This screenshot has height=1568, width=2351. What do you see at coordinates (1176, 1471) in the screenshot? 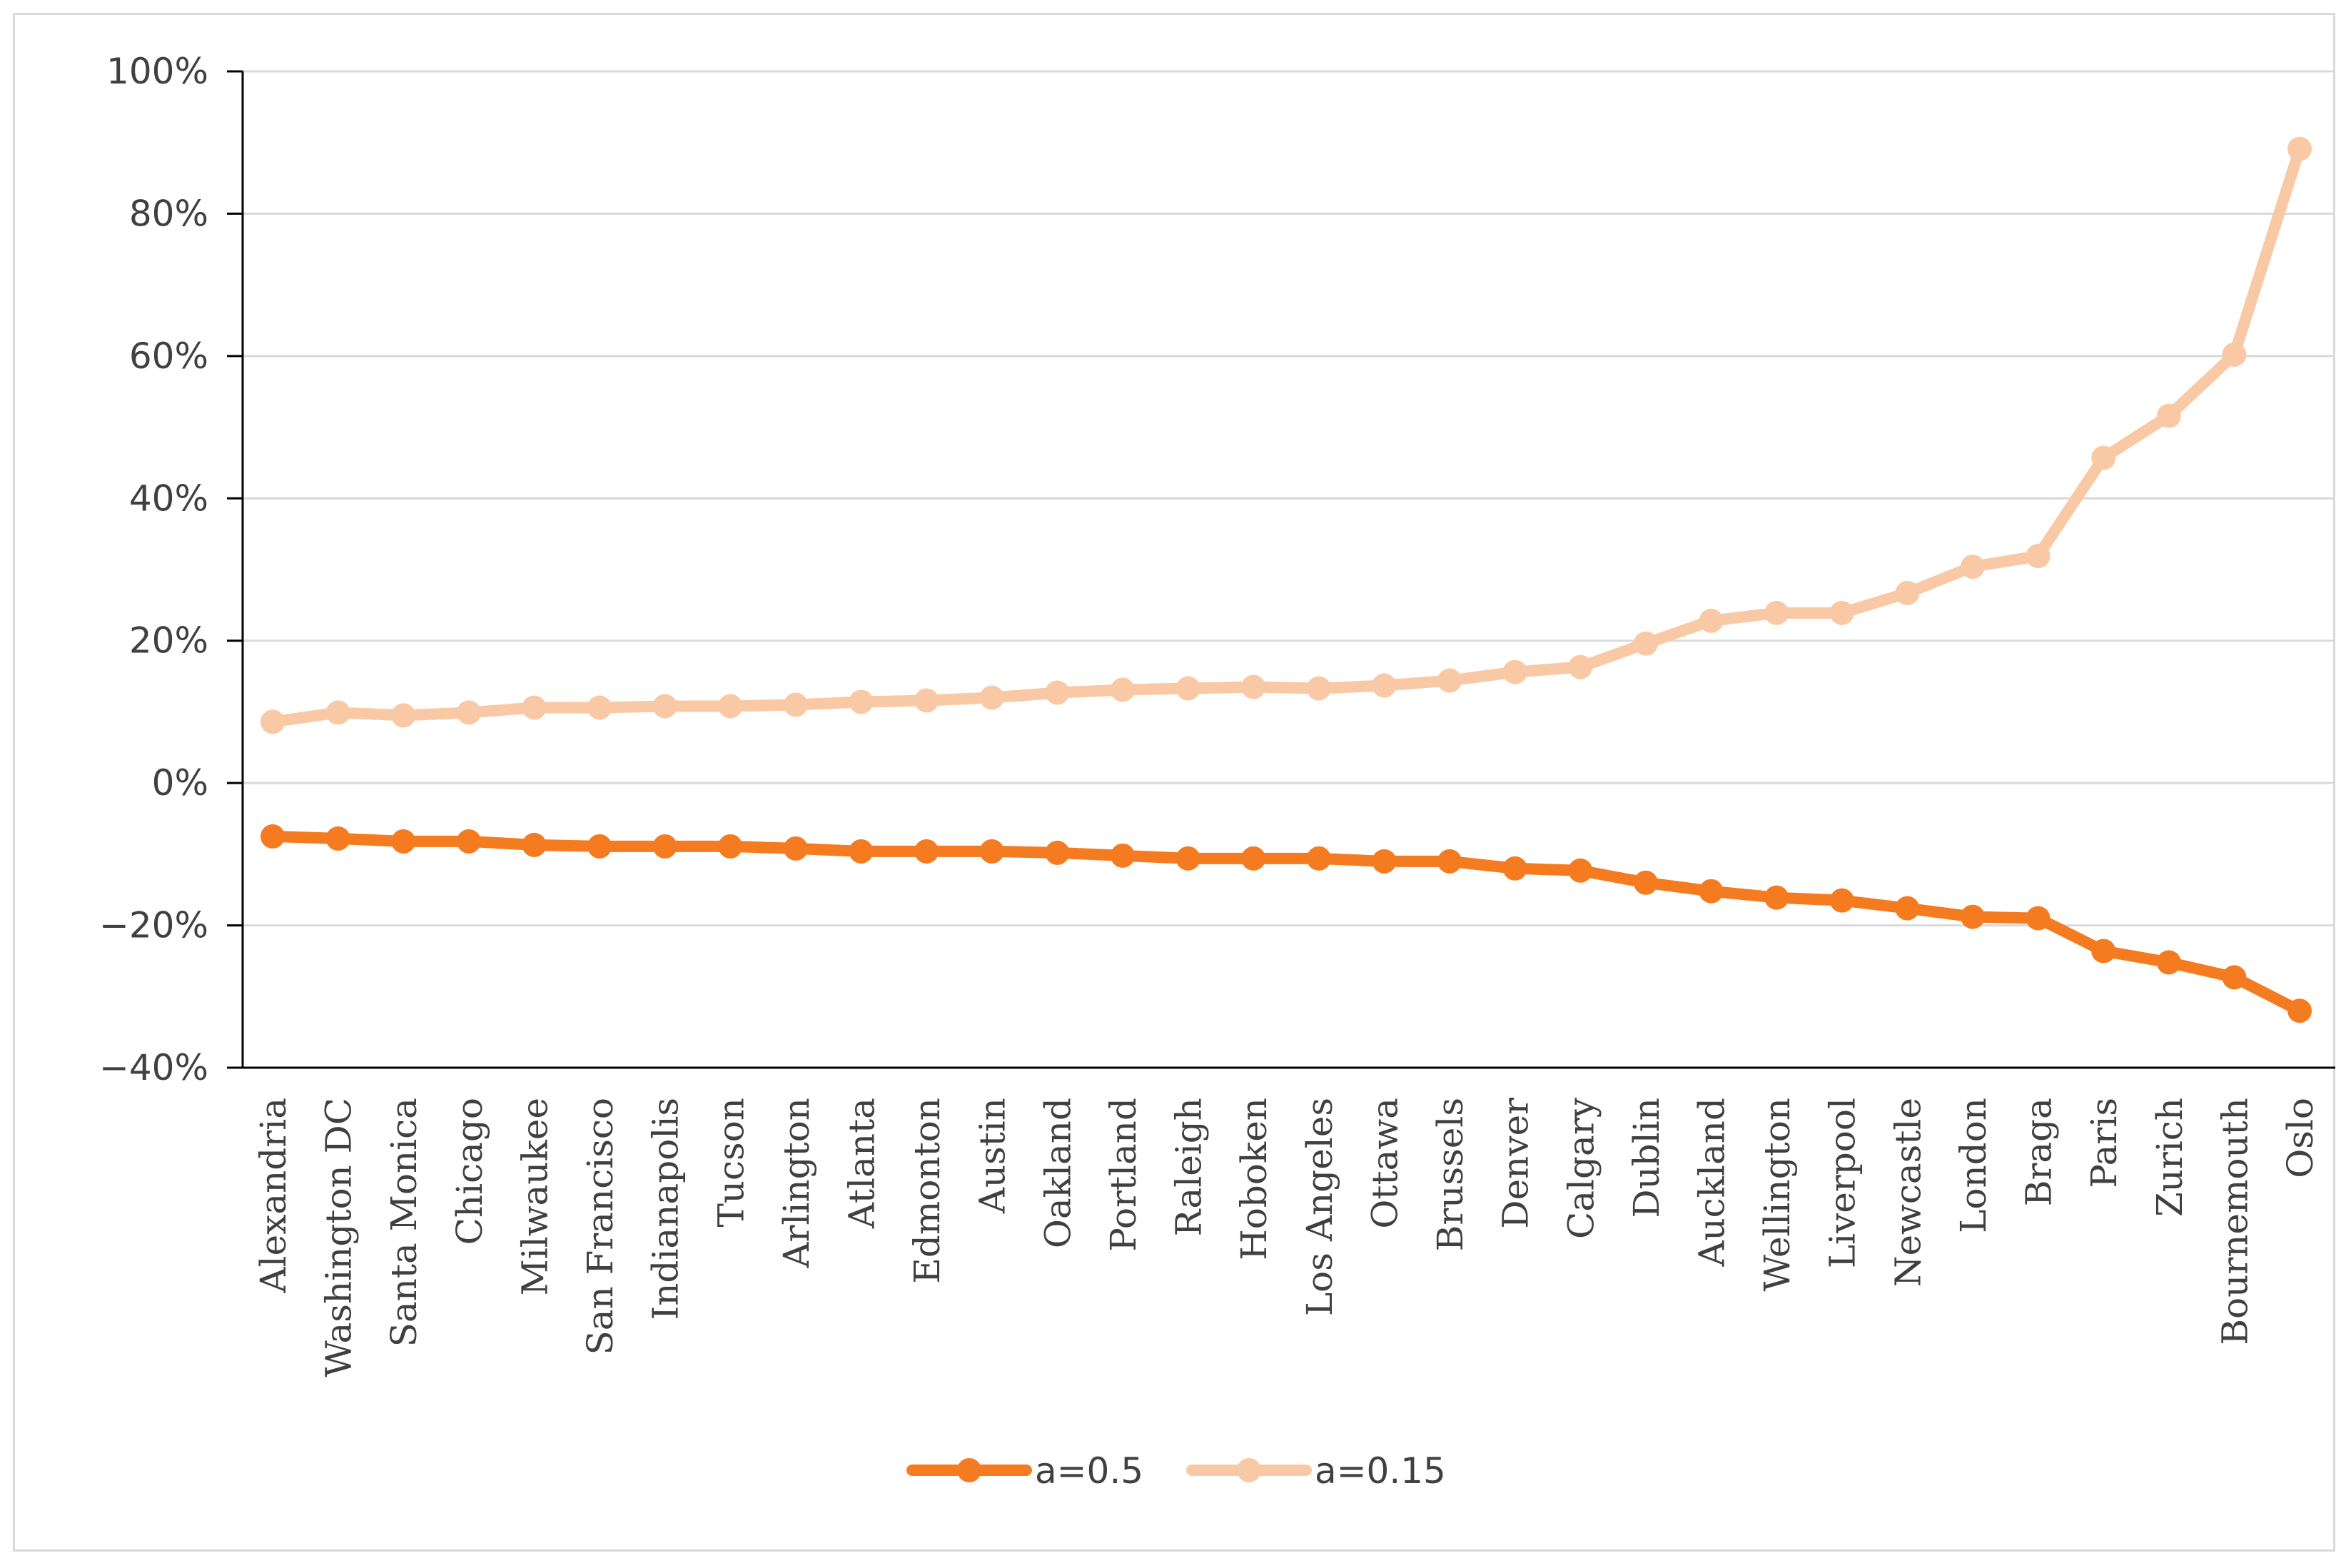
I see `legend: a=0.5 a=0.15` at bounding box center [1176, 1471].